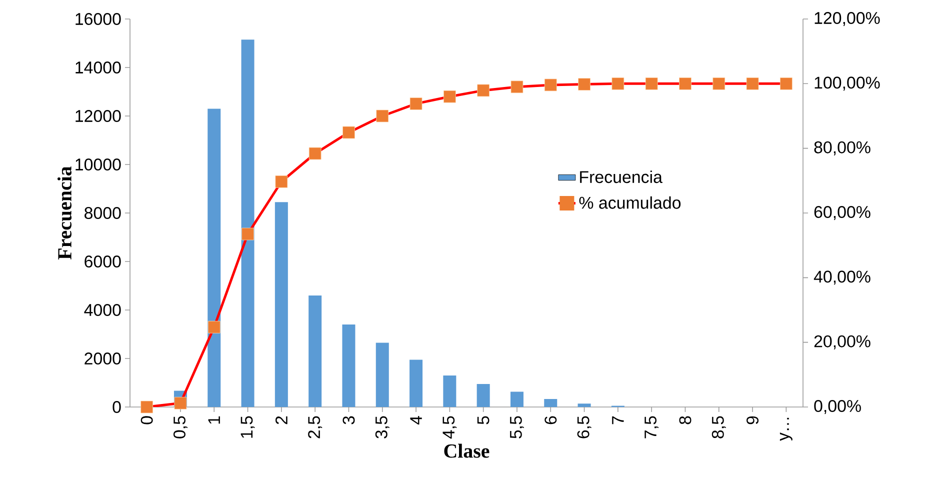  Describe the element at coordinates (618, 420) in the screenshot. I see `x-tick-label: 7` at that location.